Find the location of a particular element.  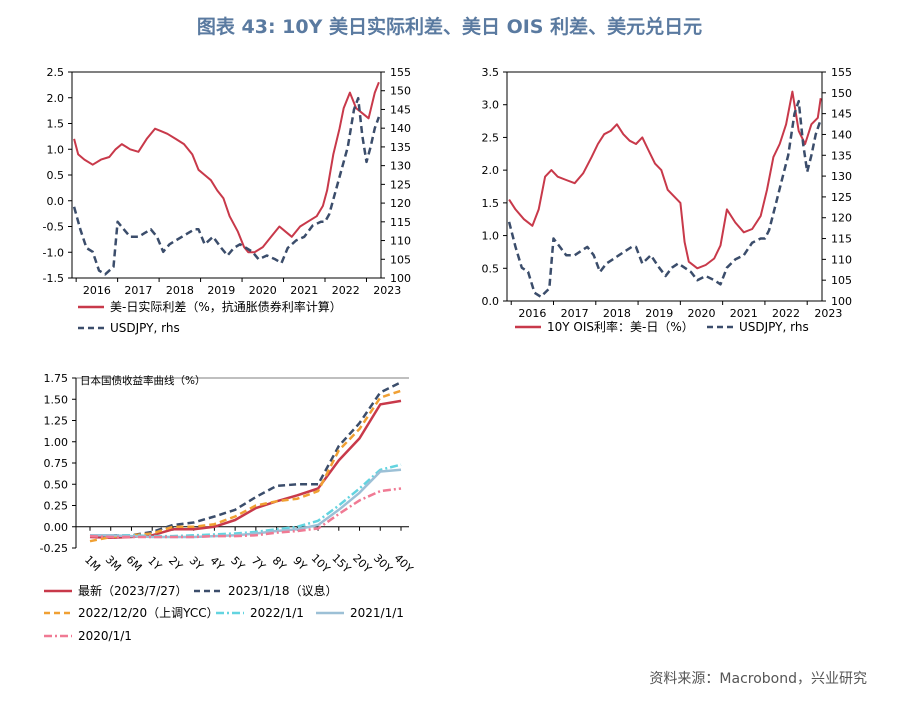

legend-label: 2022/12/20（上调YCC） is located at coordinates (148, 613).